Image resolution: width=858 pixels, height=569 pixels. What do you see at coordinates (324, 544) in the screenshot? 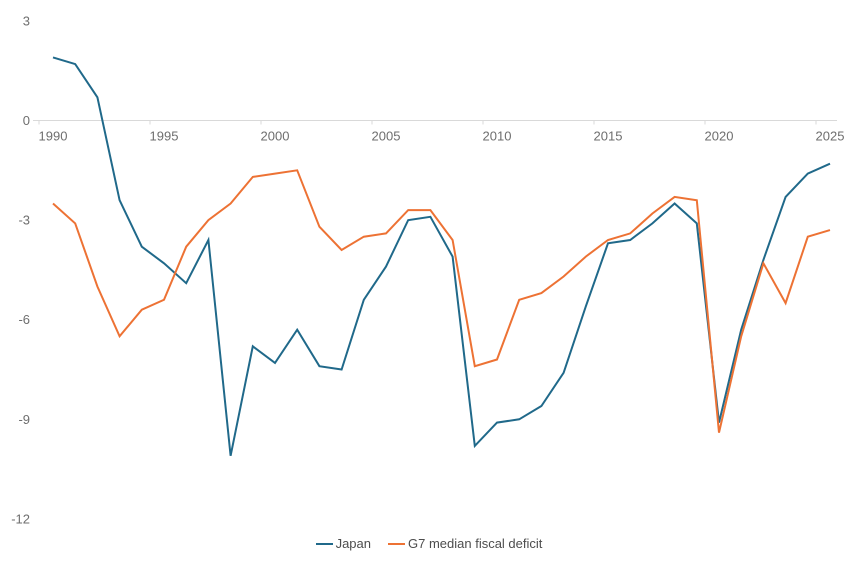
I see `japan-line-swatch` at bounding box center [324, 544].